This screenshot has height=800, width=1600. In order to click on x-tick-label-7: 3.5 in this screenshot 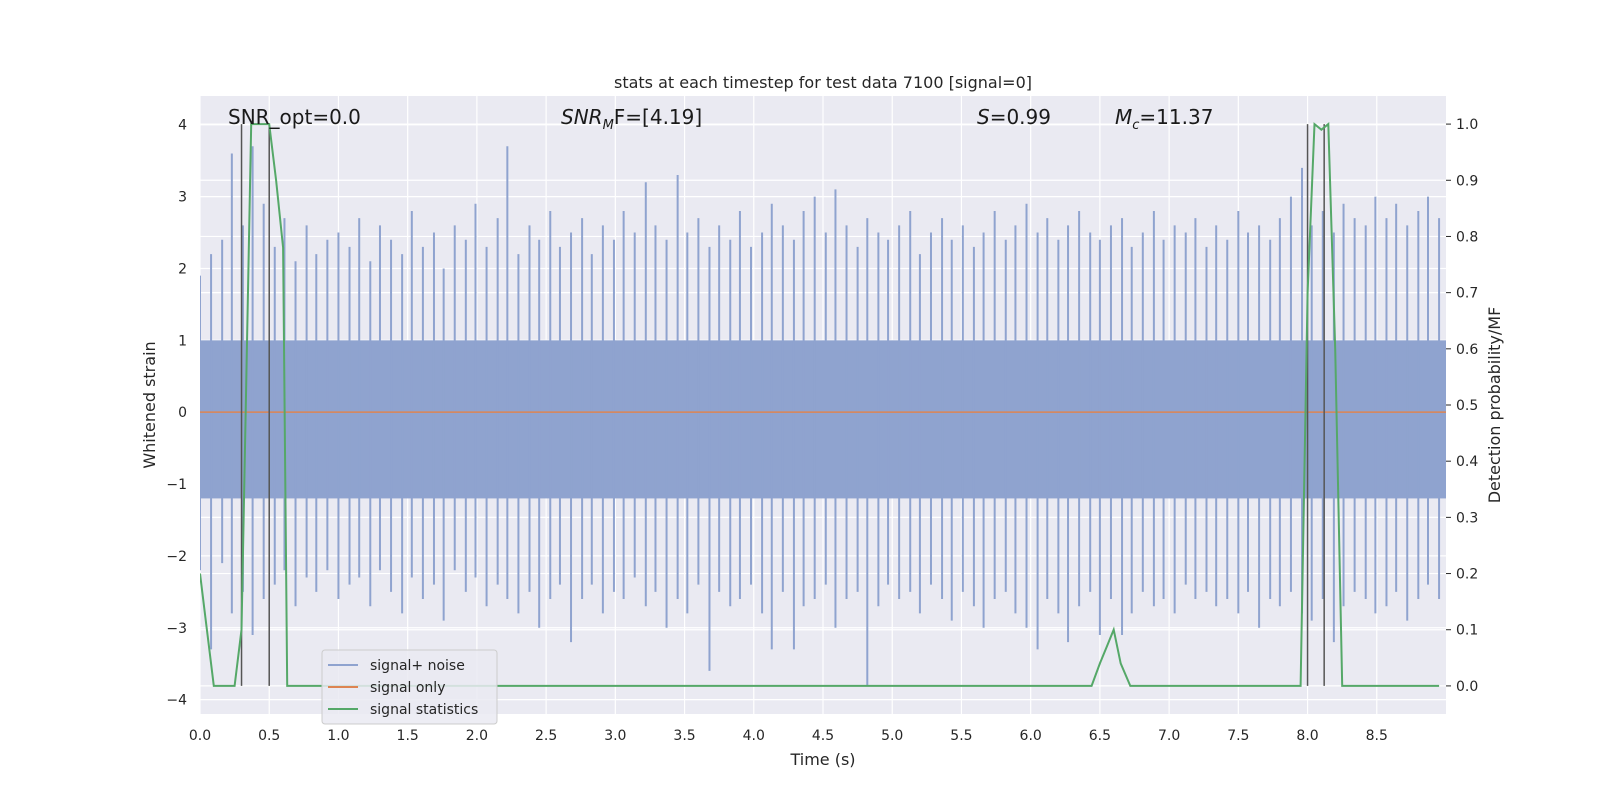, I will do `click(684, 736)`.